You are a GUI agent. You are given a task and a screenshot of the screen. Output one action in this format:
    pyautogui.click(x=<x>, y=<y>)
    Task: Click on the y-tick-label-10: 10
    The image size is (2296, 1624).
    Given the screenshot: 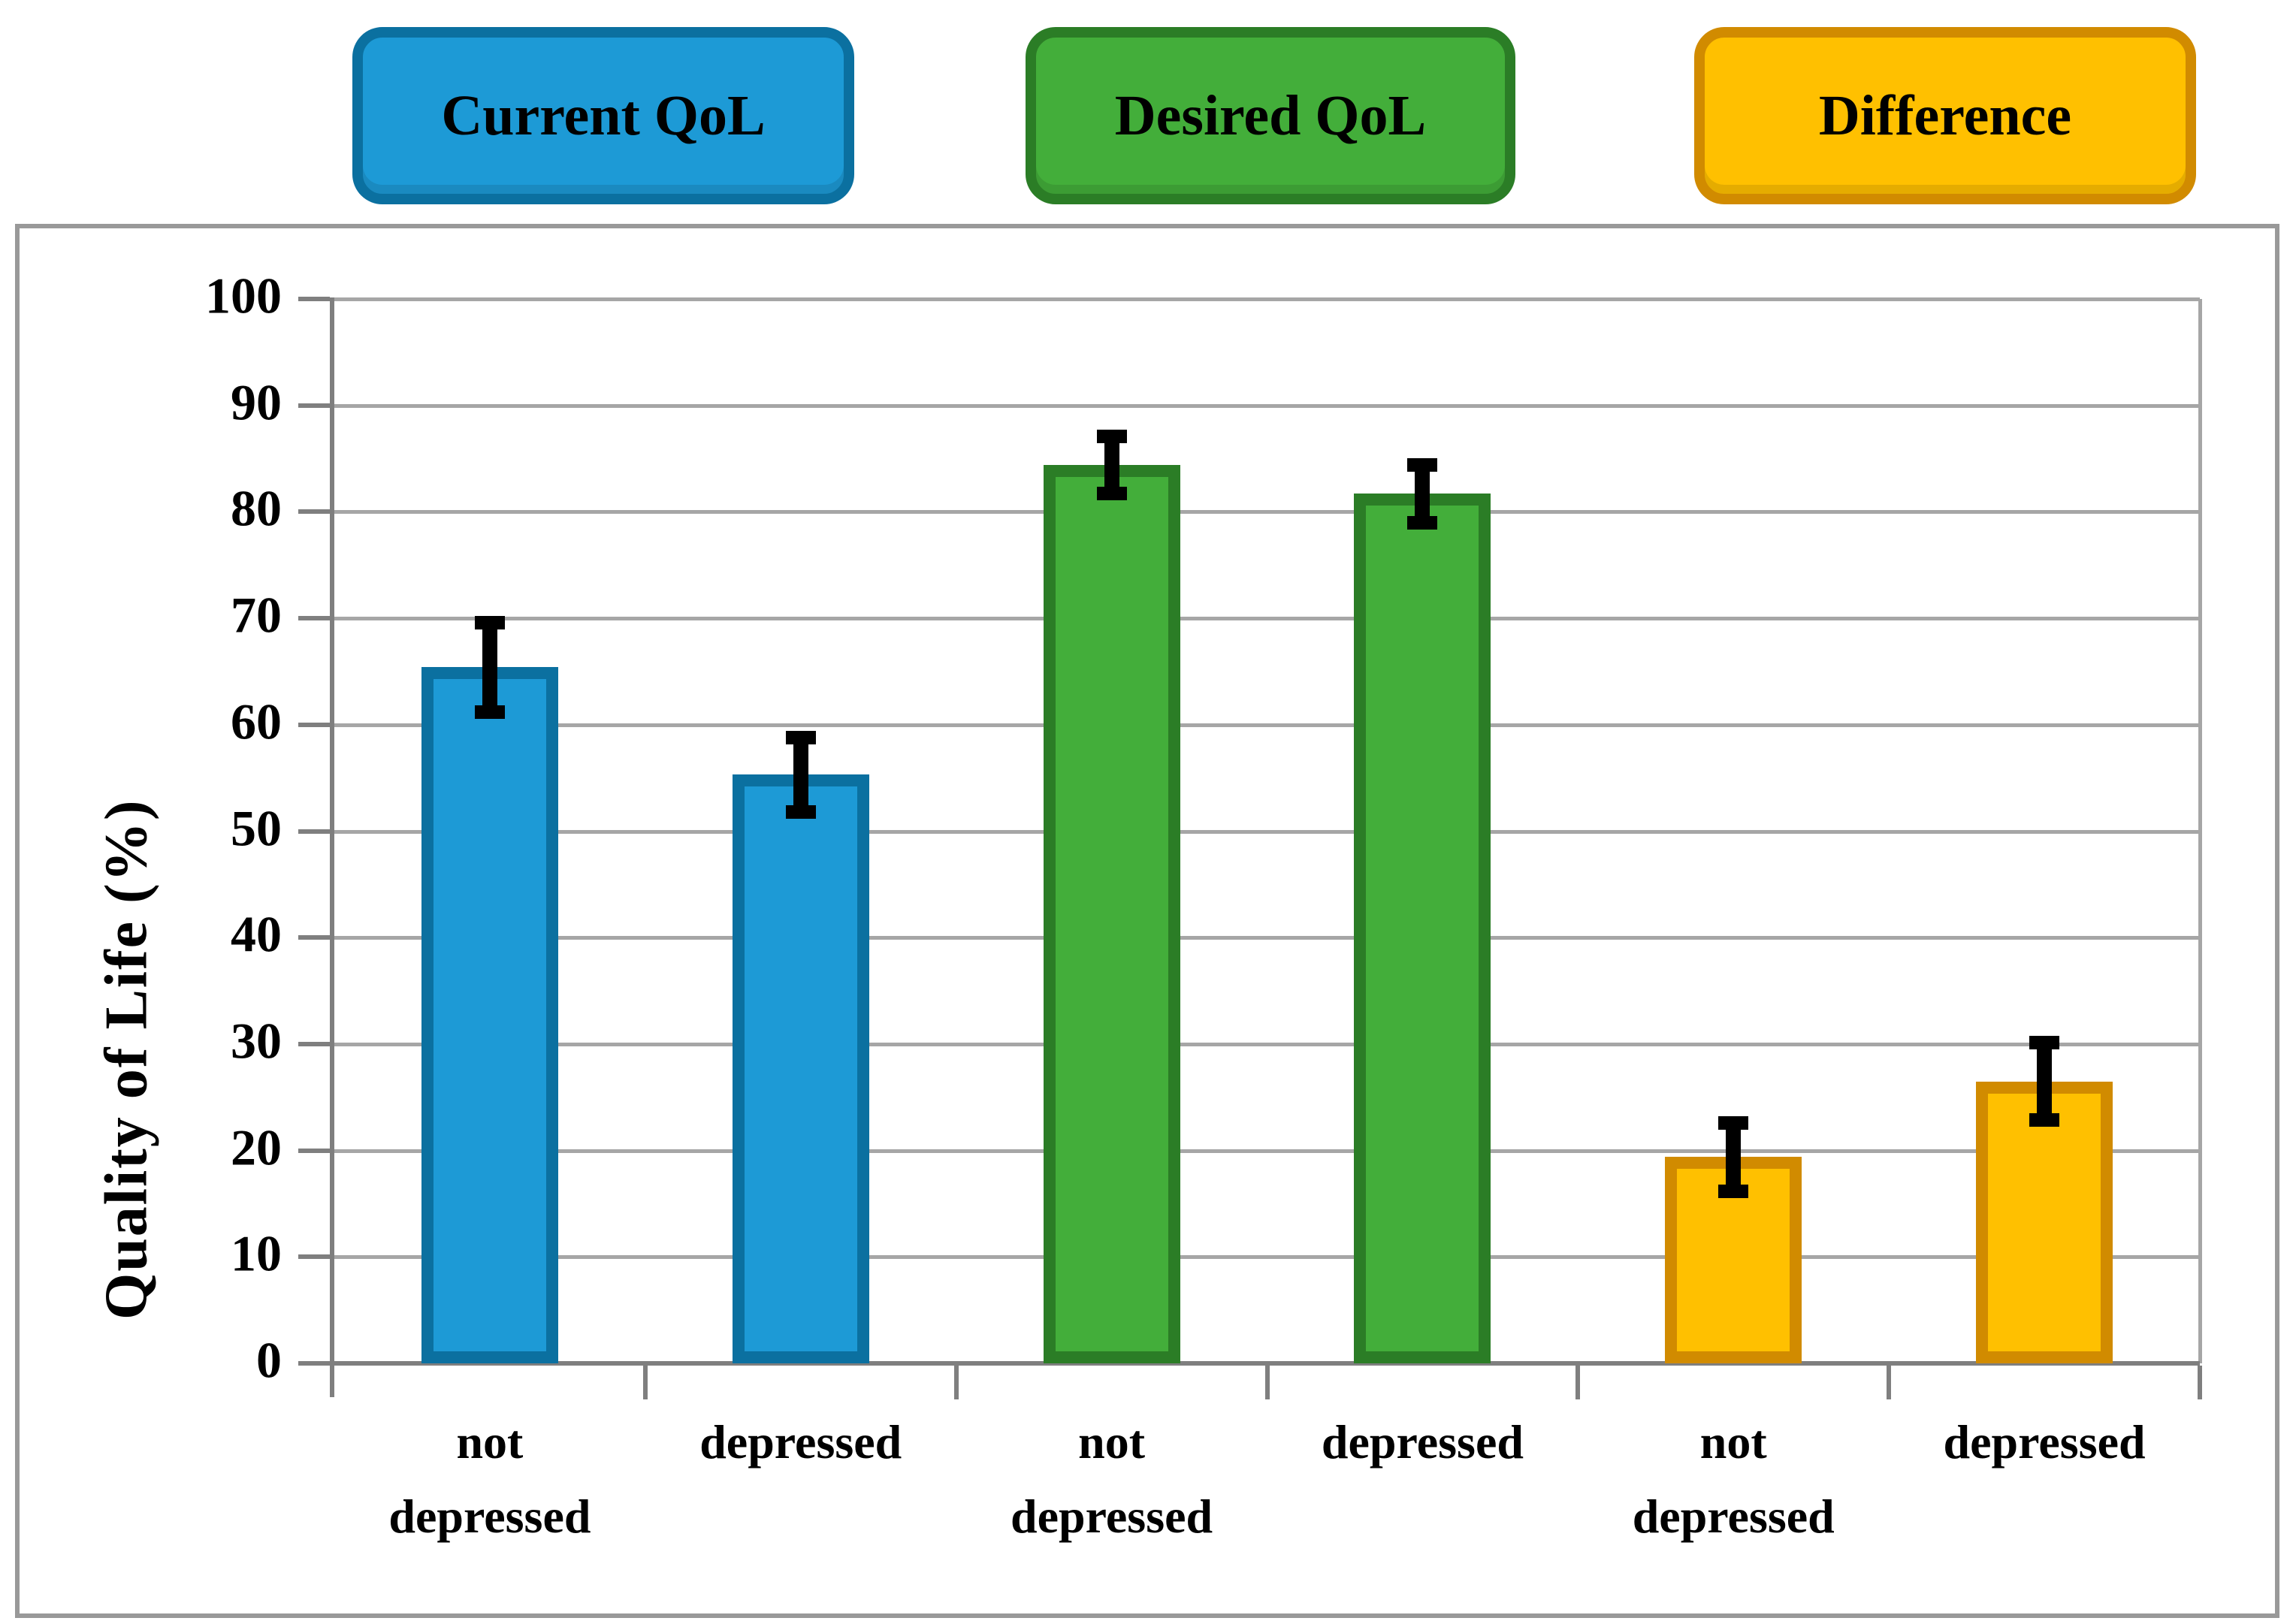 What is the action you would take?
    pyautogui.click(x=256, y=1253)
    